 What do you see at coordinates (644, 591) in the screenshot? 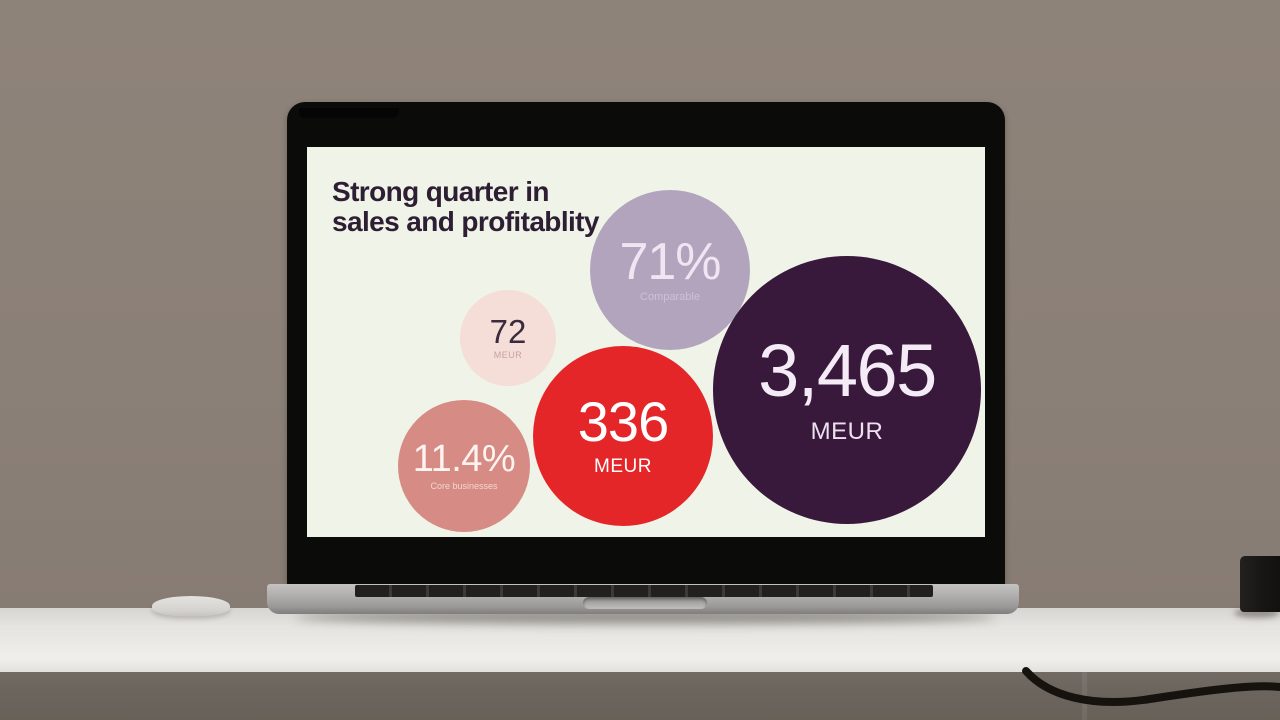
I see `keyboard` at bounding box center [644, 591].